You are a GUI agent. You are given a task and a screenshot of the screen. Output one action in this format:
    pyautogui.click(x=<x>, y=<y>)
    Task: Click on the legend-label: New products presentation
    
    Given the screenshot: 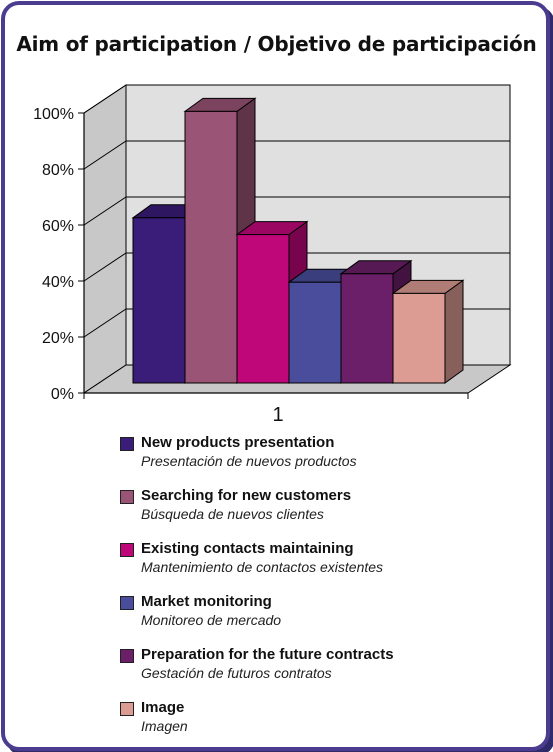 What is the action you would take?
    pyautogui.click(x=238, y=442)
    